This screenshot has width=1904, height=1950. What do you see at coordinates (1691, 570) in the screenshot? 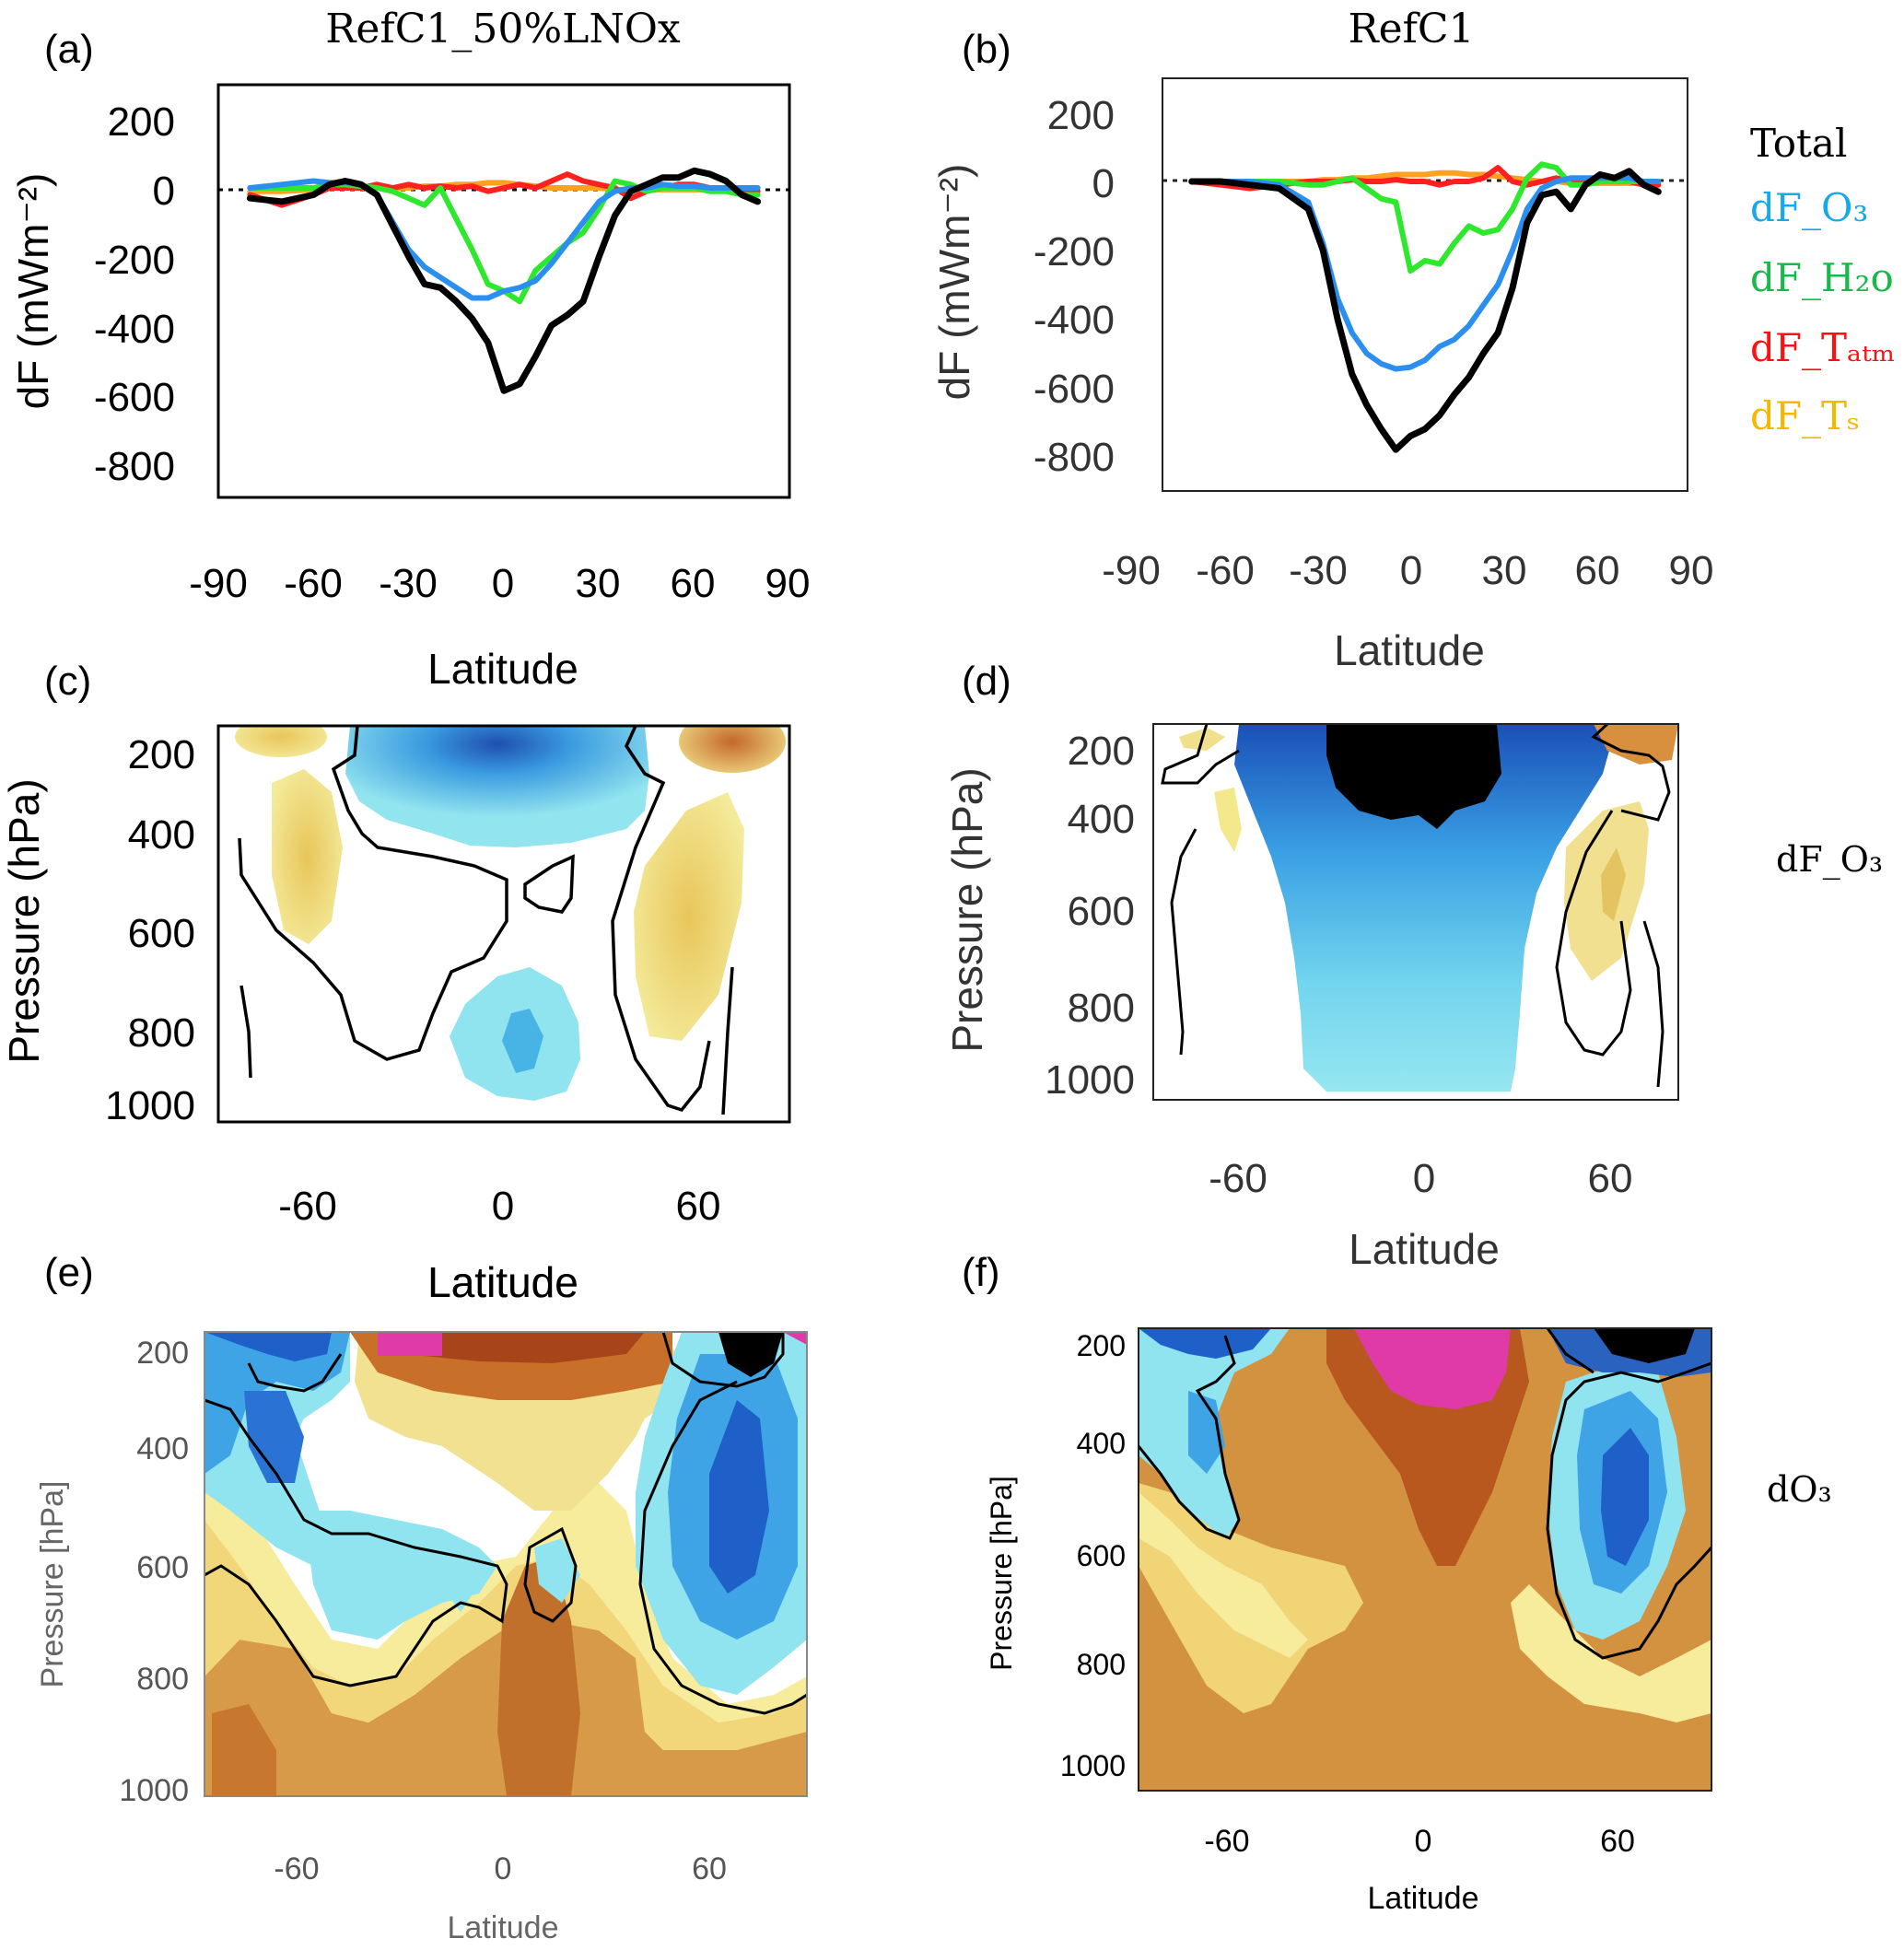
I see `x-tick-label: 90` at bounding box center [1691, 570].